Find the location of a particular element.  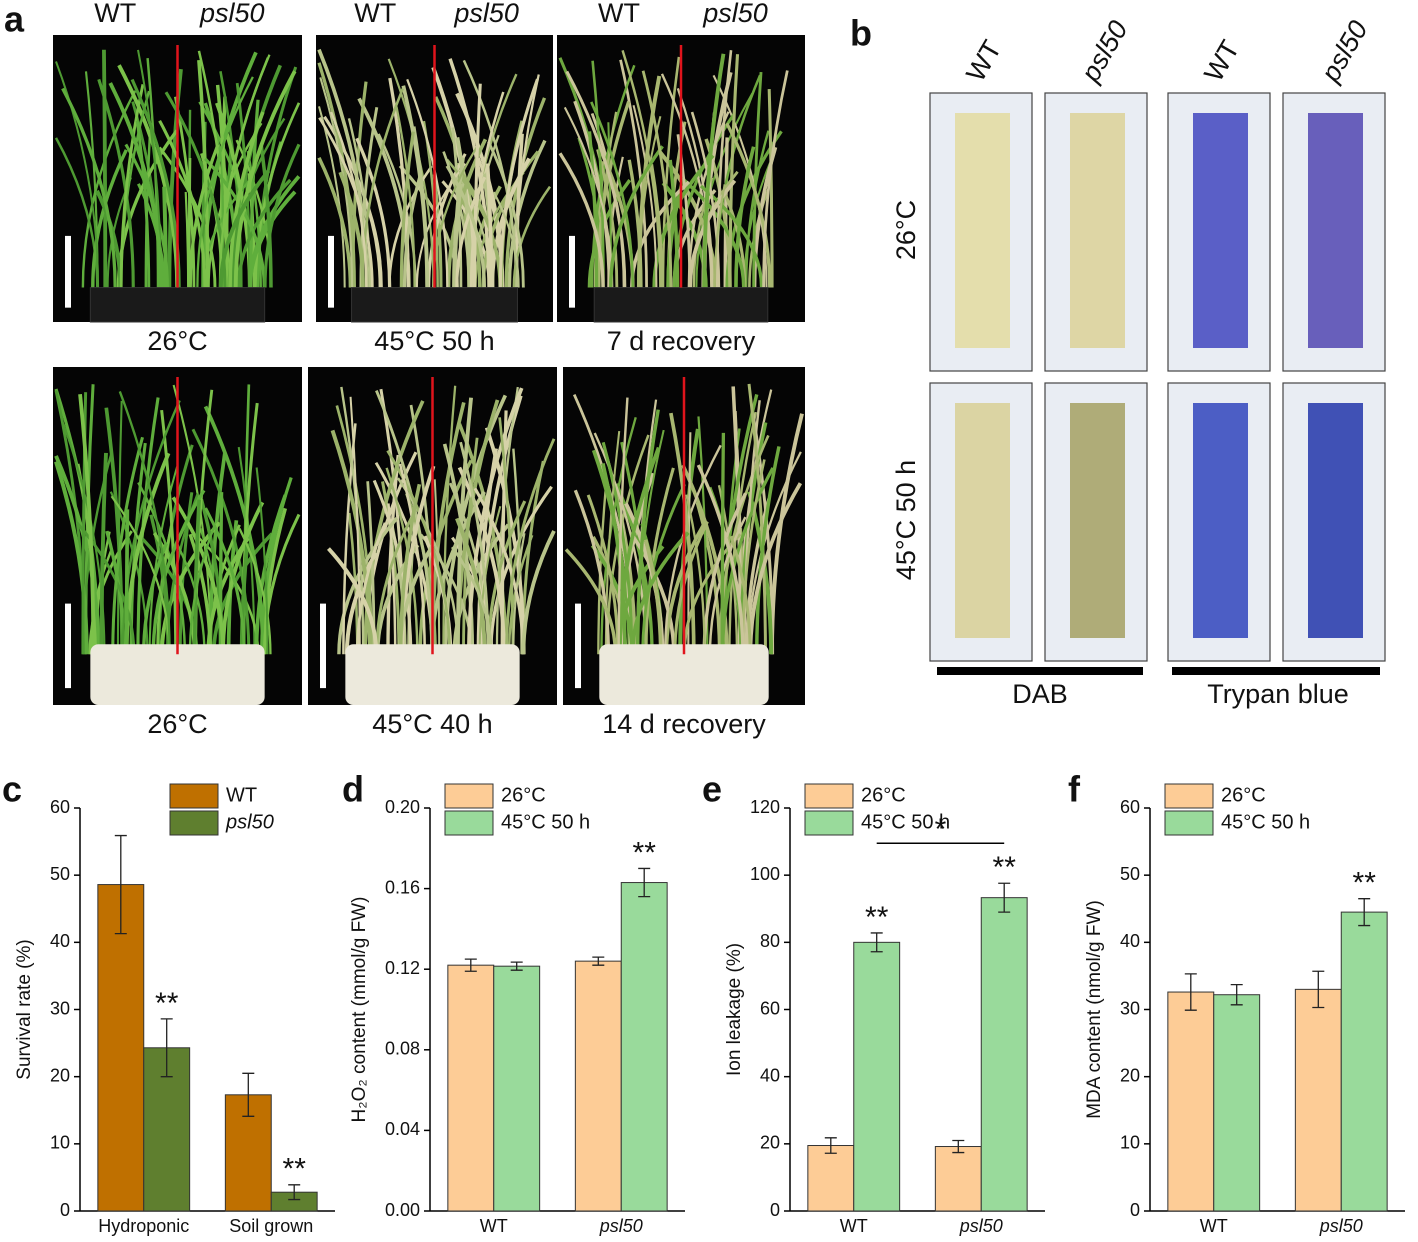

photo: 14 d recovery is located at coordinates (684, 553).